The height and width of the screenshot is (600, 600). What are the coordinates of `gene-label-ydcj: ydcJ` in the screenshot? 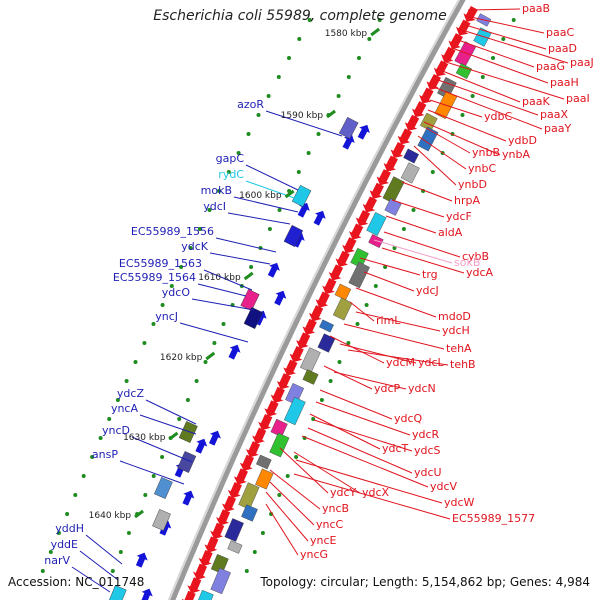 It's located at (427, 290).